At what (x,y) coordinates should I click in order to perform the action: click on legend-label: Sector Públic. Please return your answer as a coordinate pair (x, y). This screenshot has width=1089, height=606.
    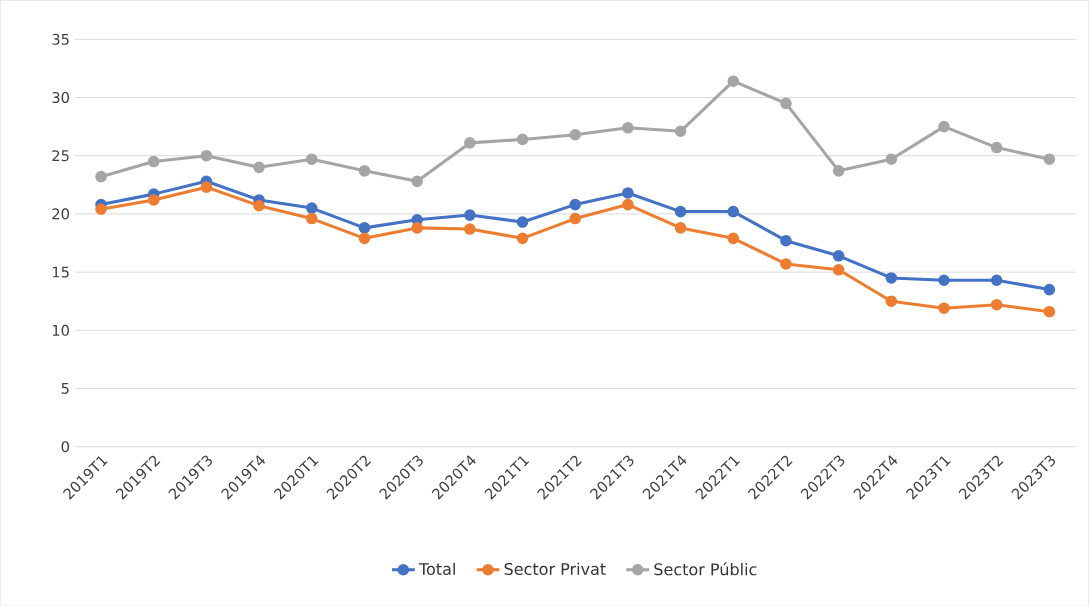
    Looking at the image, I should click on (705, 569).